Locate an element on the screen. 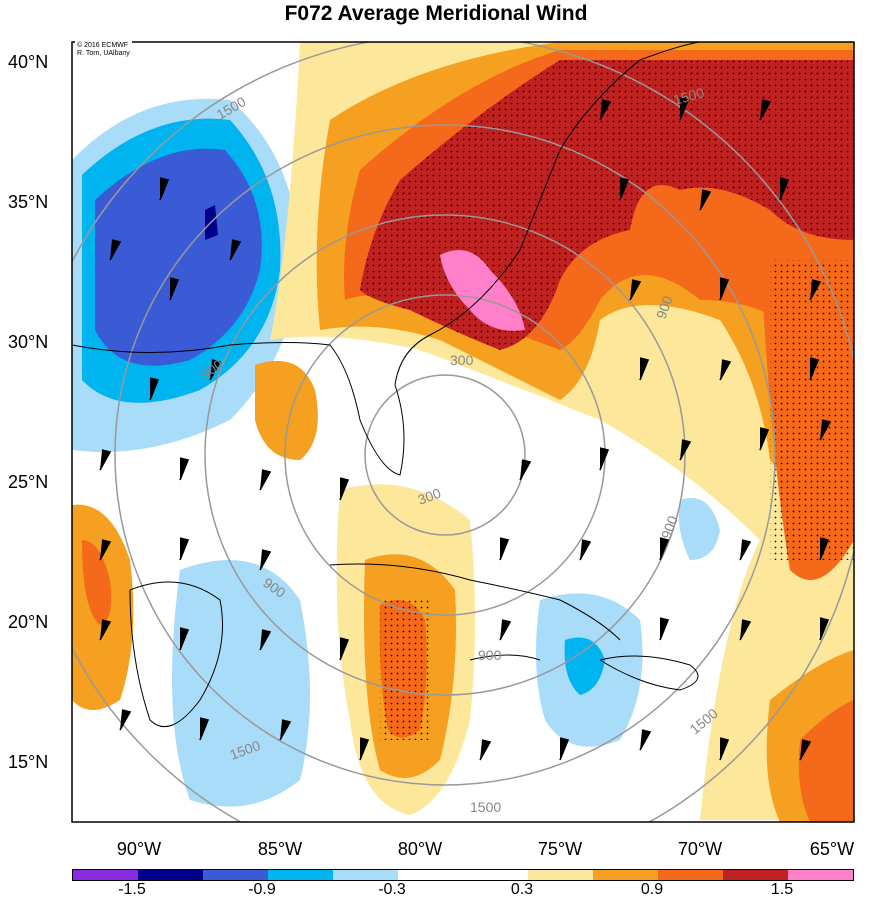  lon-label: 80°W is located at coordinates (420, 849).